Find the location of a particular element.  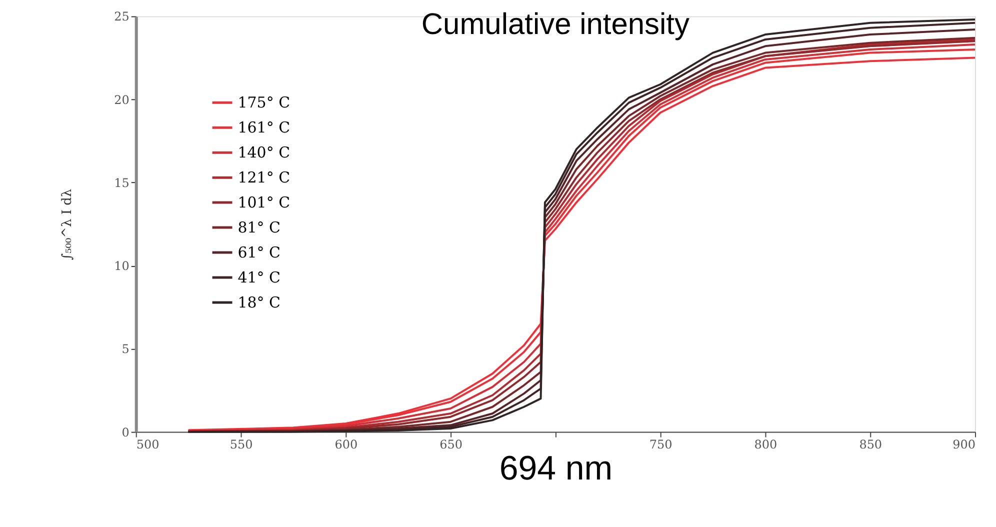

legend-label: 101° C is located at coordinates (264, 203).